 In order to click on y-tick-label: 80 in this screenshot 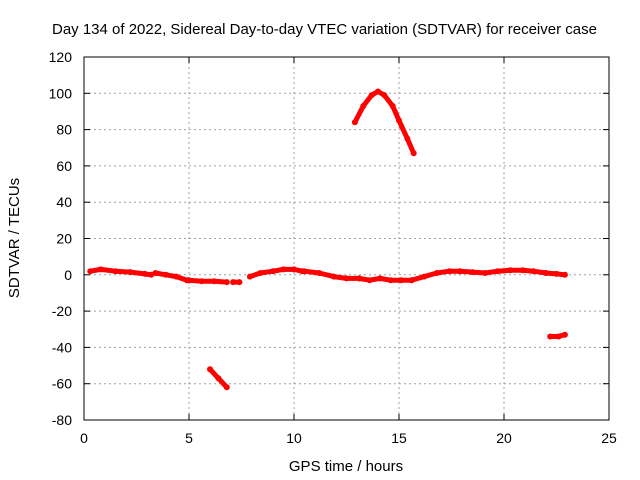, I will do `click(64, 130)`.